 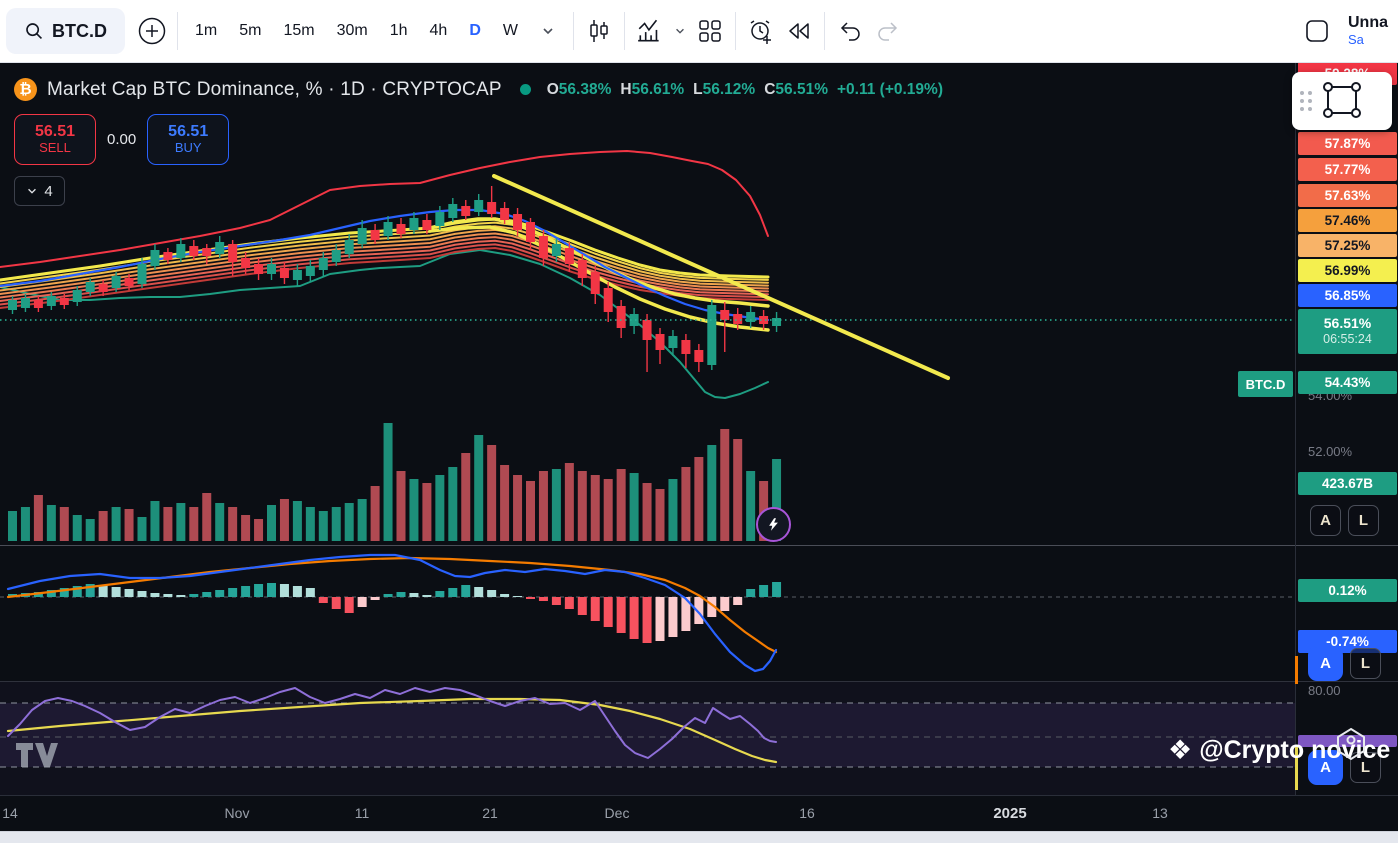 I want to click on bar-replay-icon, so click(x=799, y=31).